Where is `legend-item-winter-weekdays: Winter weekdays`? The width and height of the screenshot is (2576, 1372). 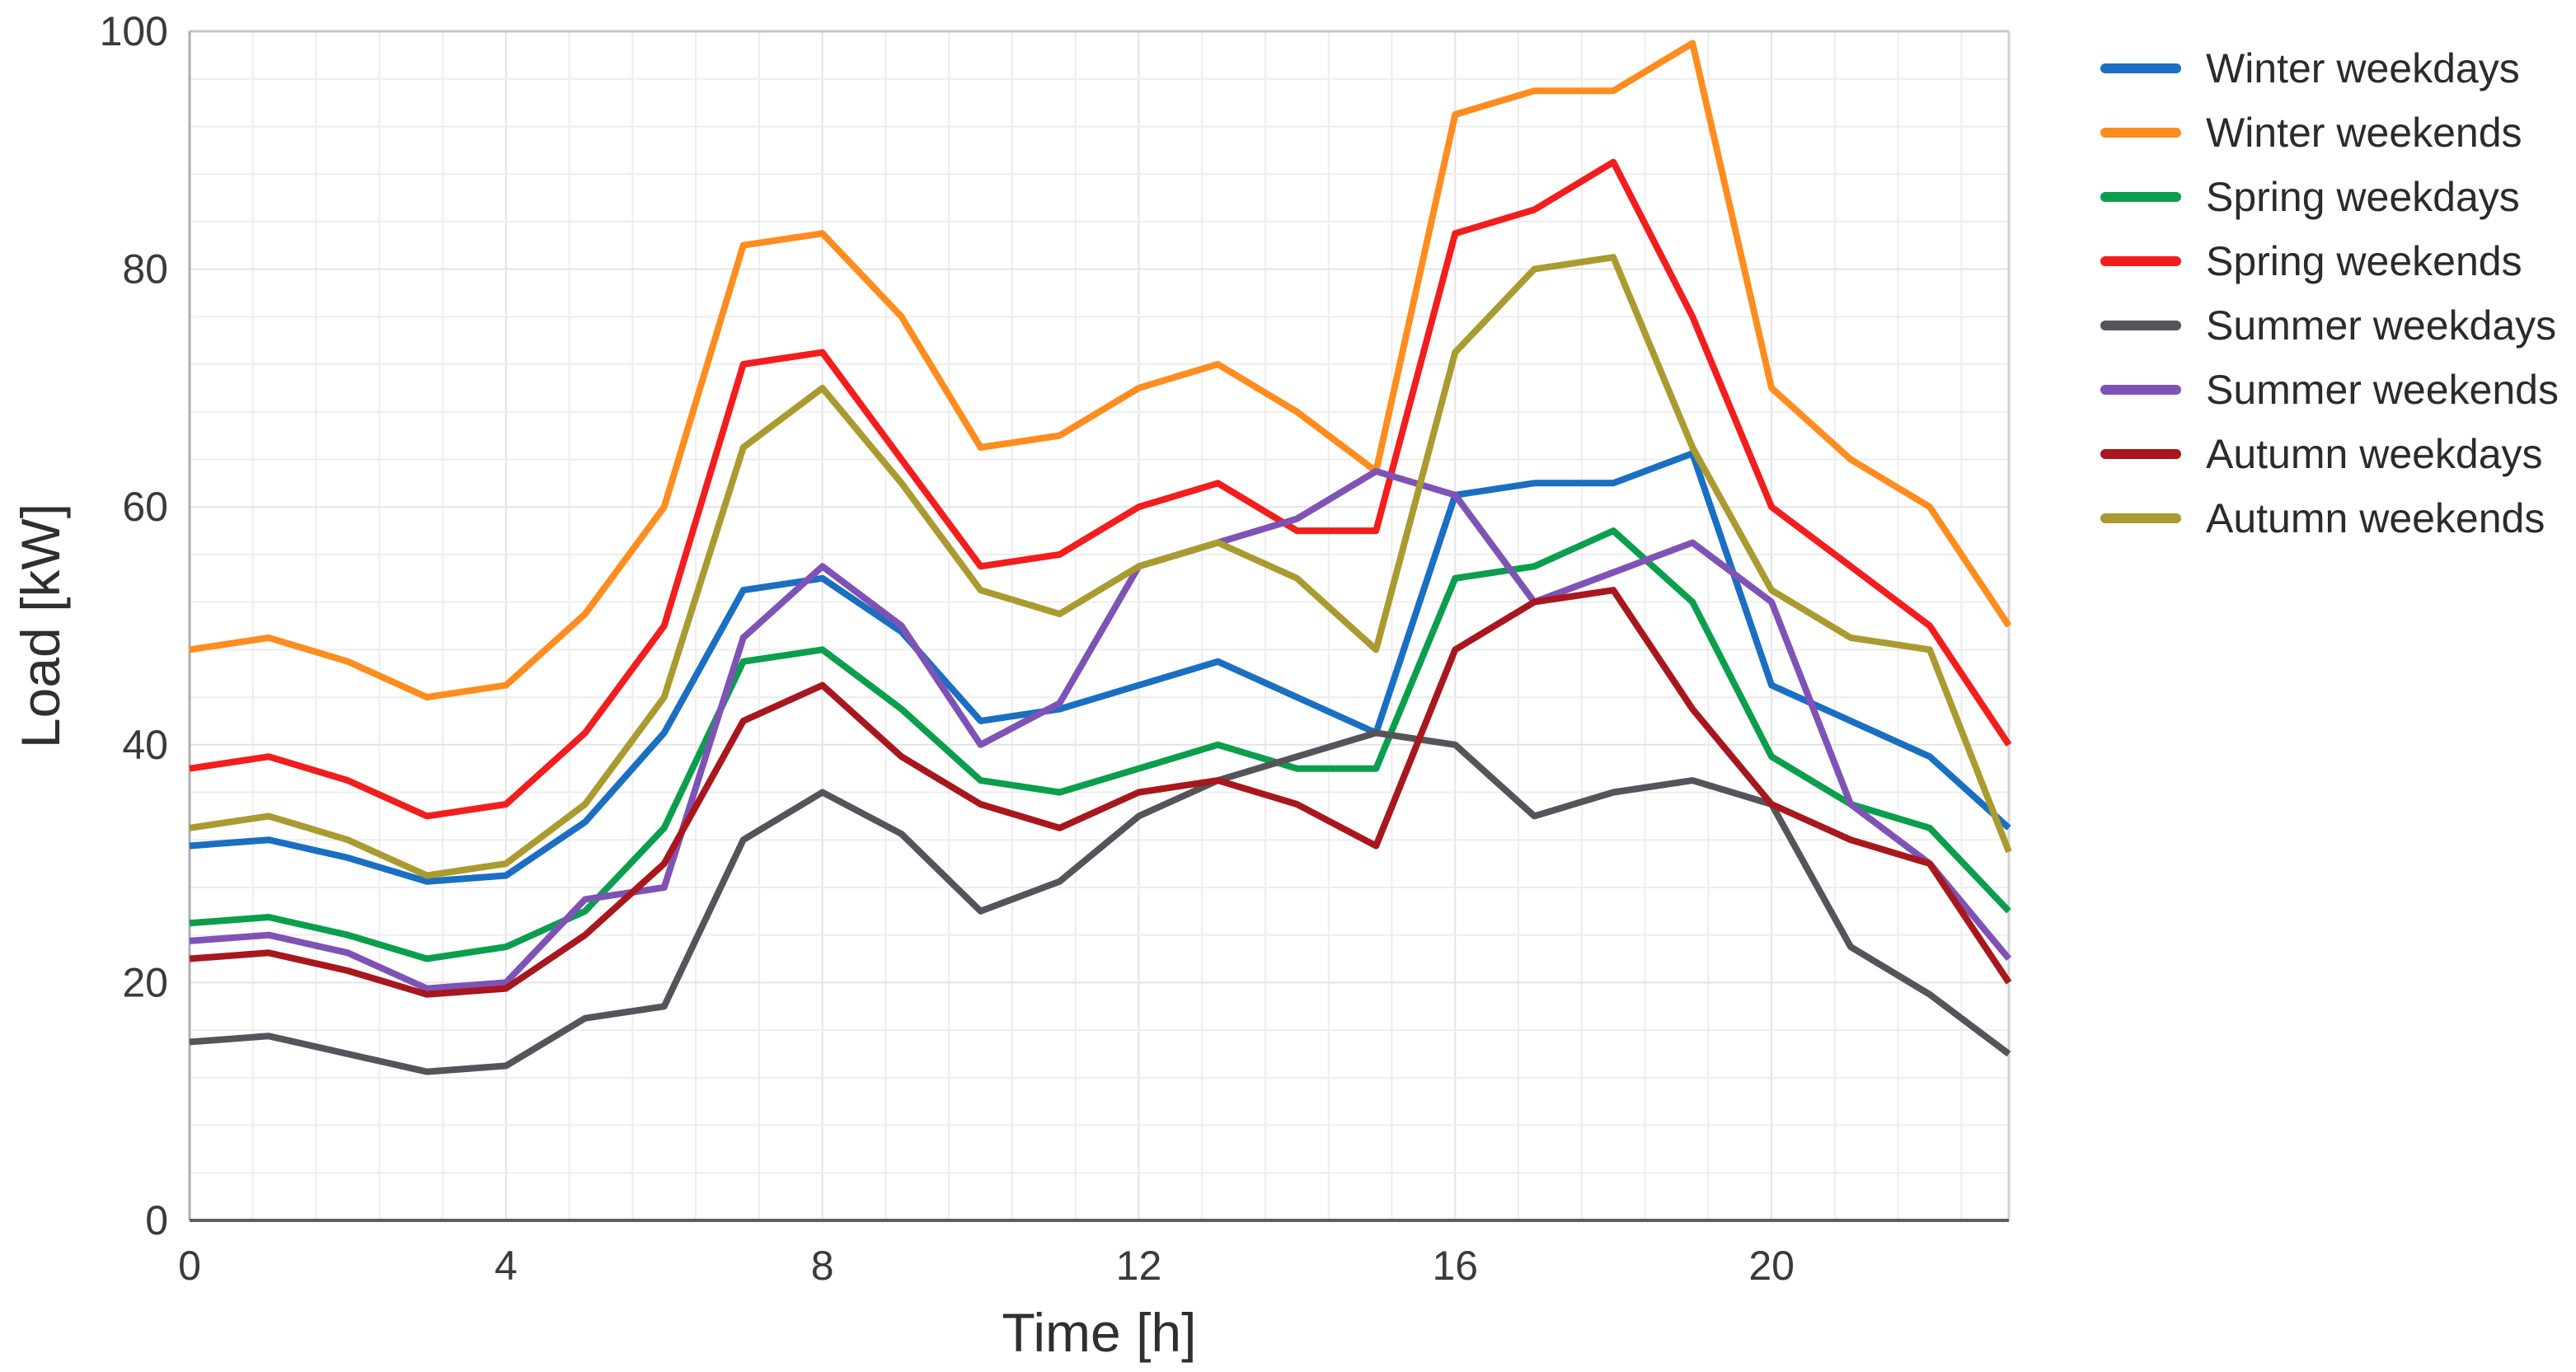 legend-item-winter-weekdays: Winter weekdays is located at coordinates (2329, 68).